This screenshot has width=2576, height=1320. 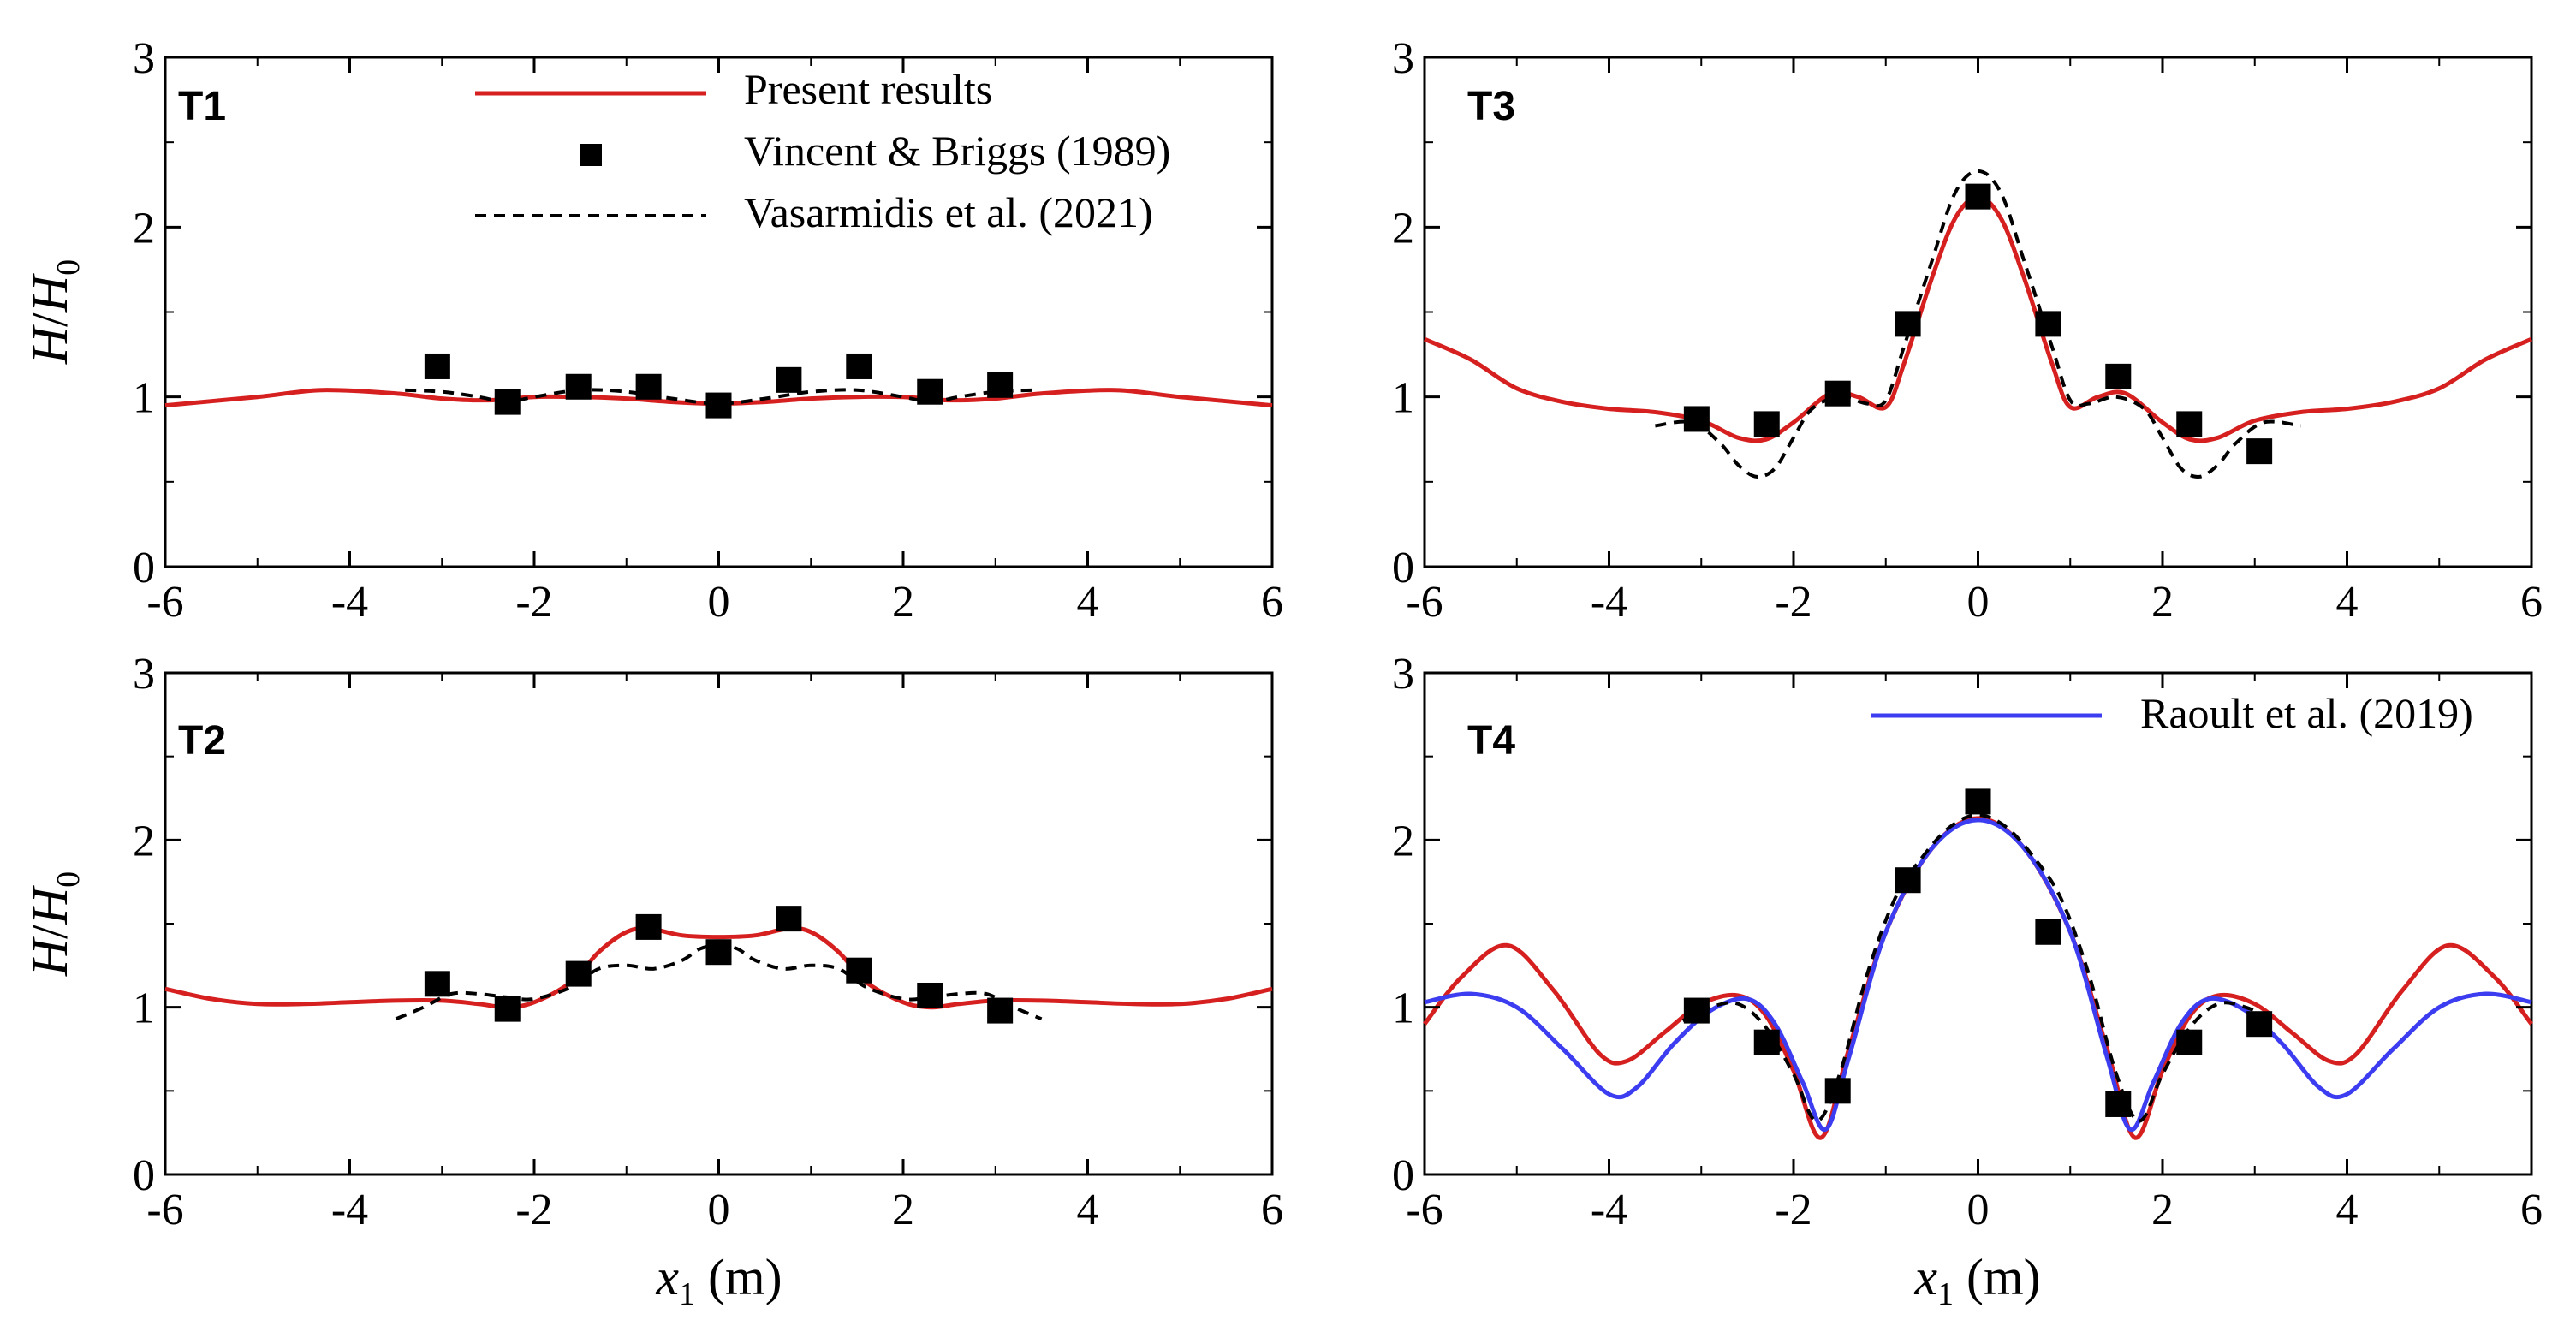 I want to click on y-axis-label-top: H/H0, so click(x=54, y=312).